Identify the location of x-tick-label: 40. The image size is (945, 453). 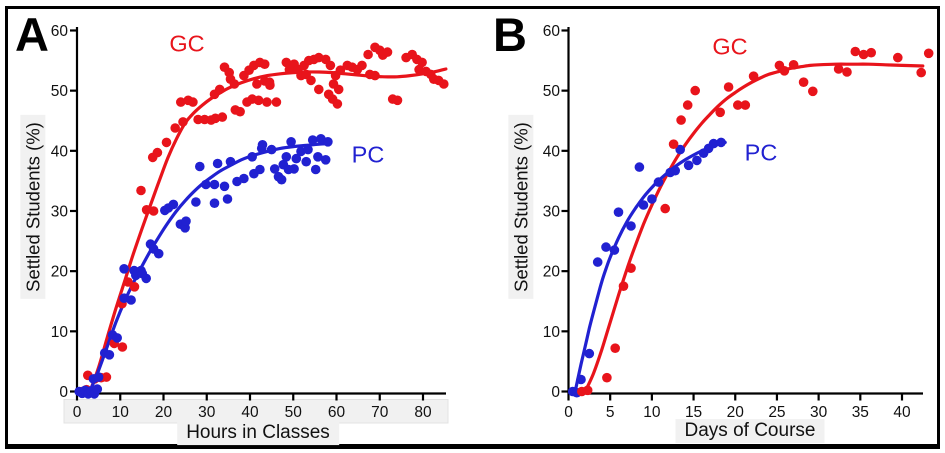
(250, 412).